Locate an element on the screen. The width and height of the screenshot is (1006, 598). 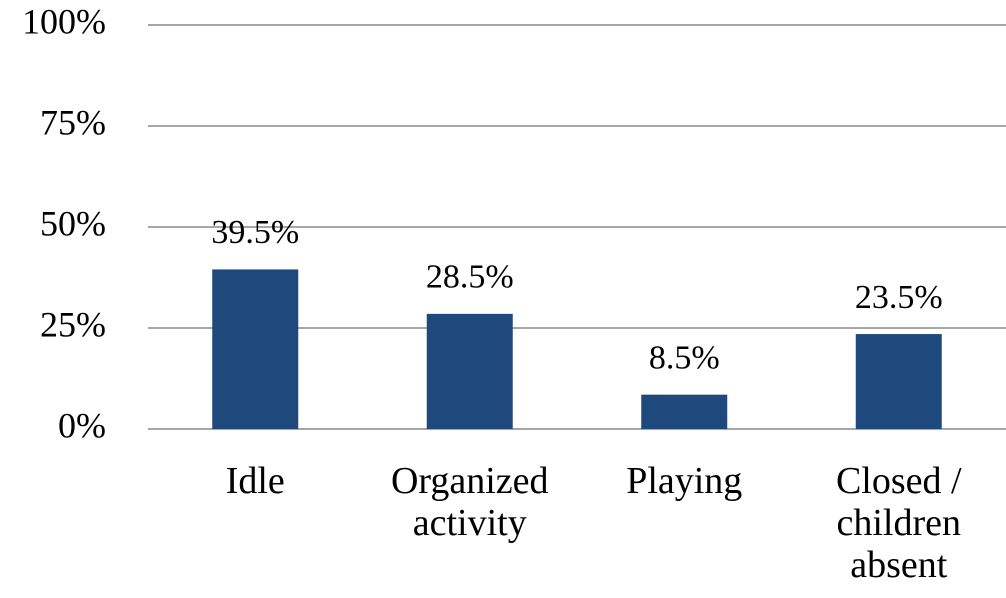
x-tick-label: Playing is located at coordinates (684, 481).